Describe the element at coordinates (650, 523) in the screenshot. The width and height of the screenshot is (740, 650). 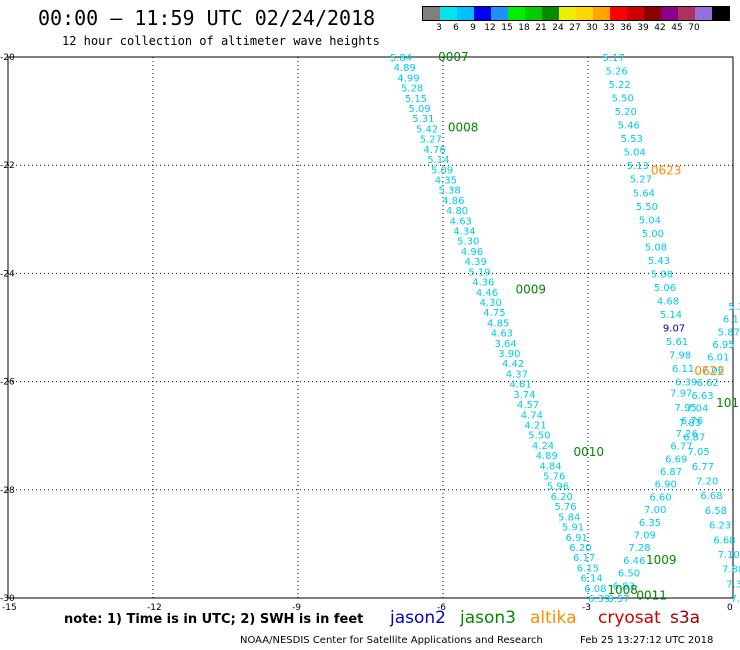
I see `swh-value: 6.35` at that location.